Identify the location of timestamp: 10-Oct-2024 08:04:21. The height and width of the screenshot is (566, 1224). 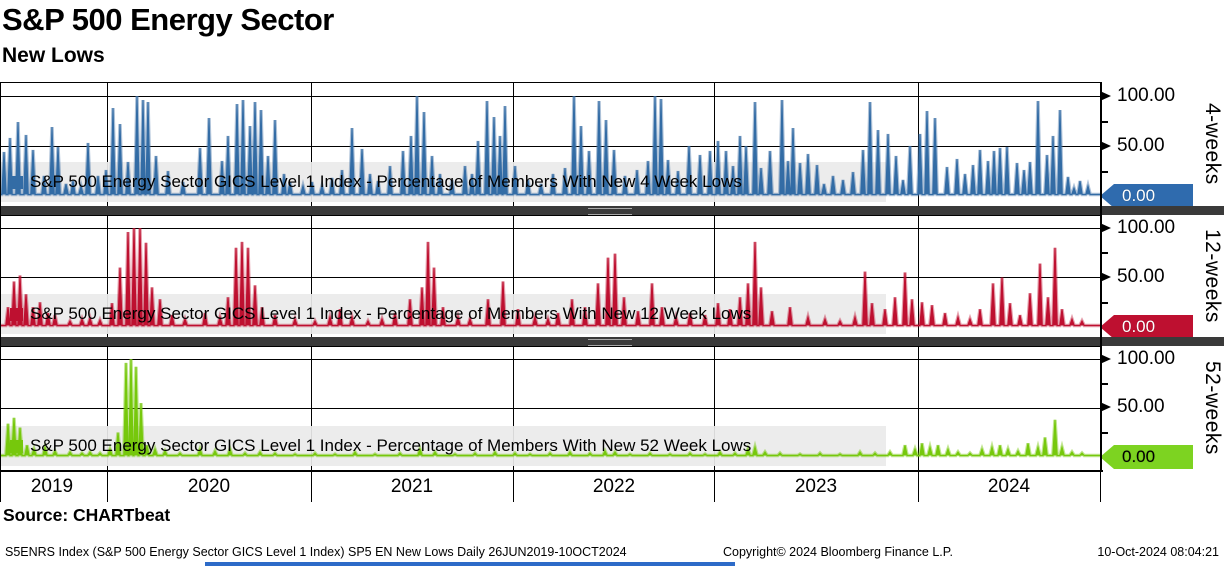
(1158, 552).